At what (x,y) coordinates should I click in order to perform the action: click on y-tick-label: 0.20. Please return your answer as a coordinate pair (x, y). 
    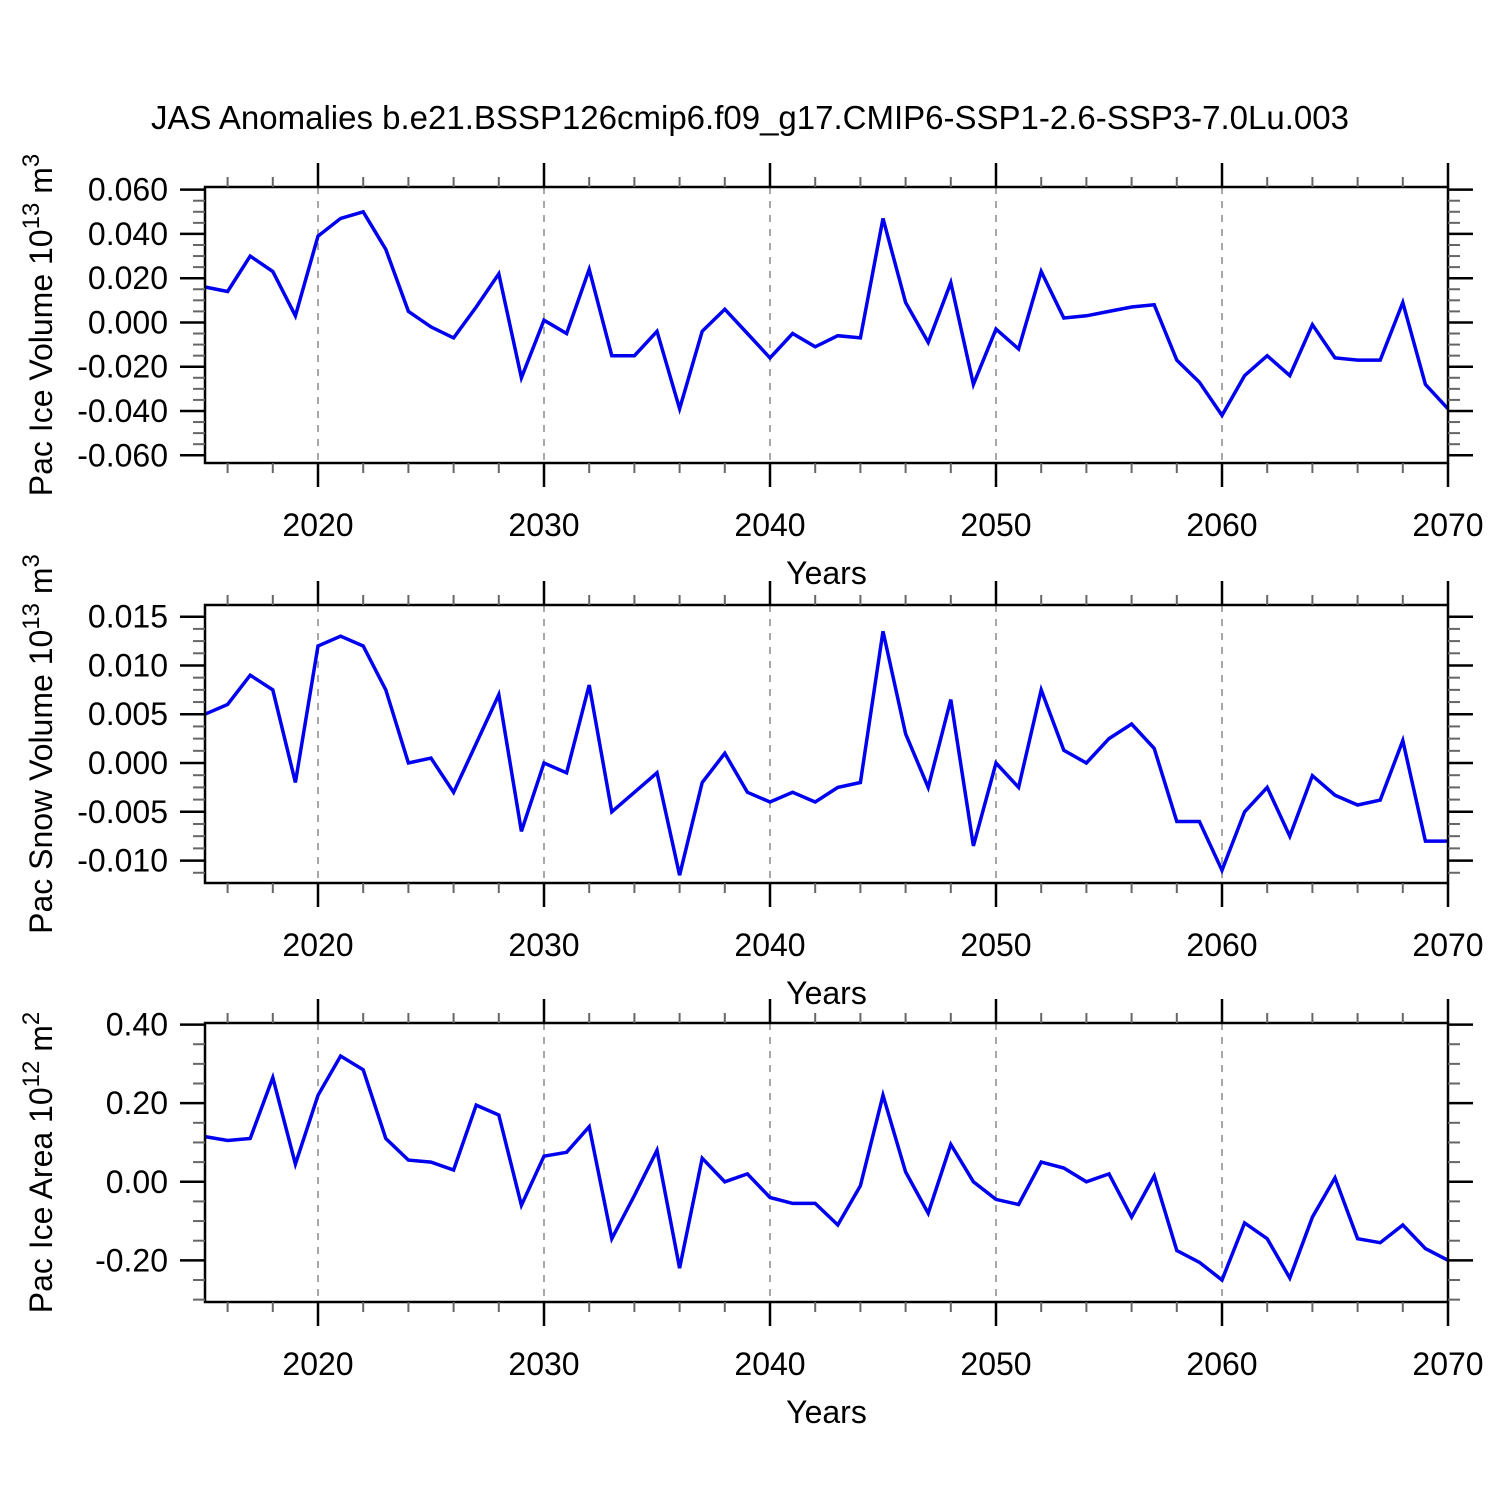
    Looking at the image, I should click on (137, 1103).